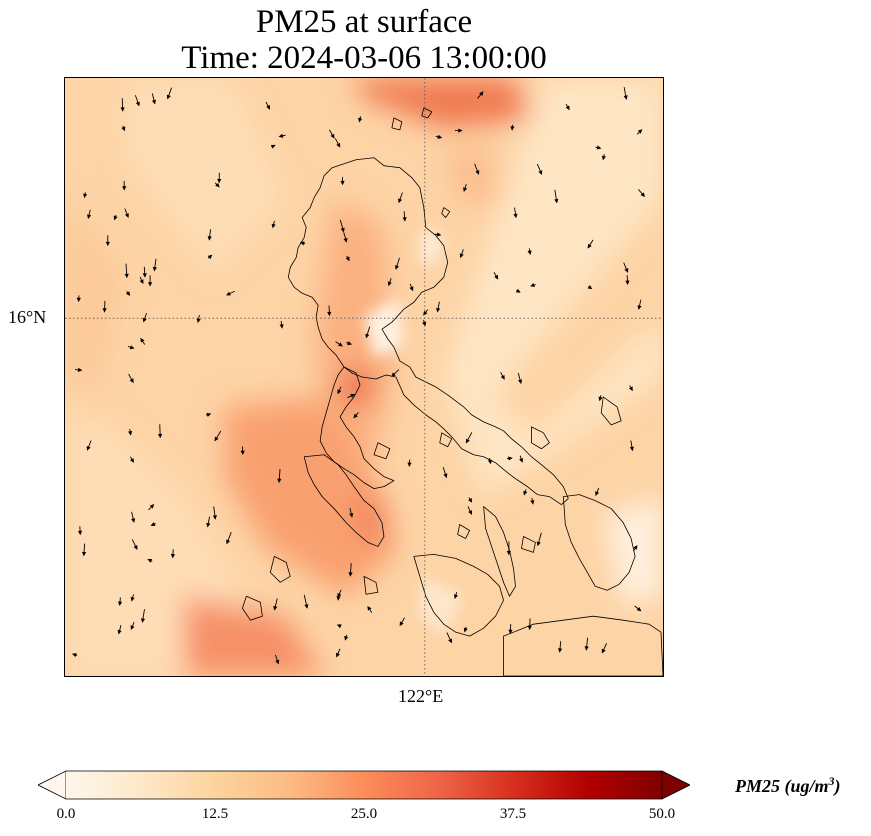 The width and height of the screenshot is (871, 836). Describe the element at coordinates (788, 785) in the screenshot. I see `colorbar-label: PM25 (ug/m3)` at that location.